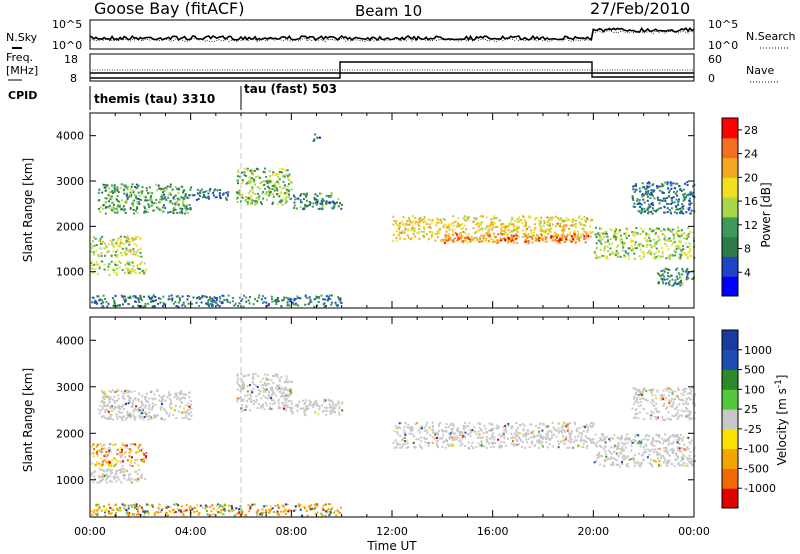  Describe the element at coordinates (730, 227) in the screenshot. I see `power-colorbar-step` at that location.